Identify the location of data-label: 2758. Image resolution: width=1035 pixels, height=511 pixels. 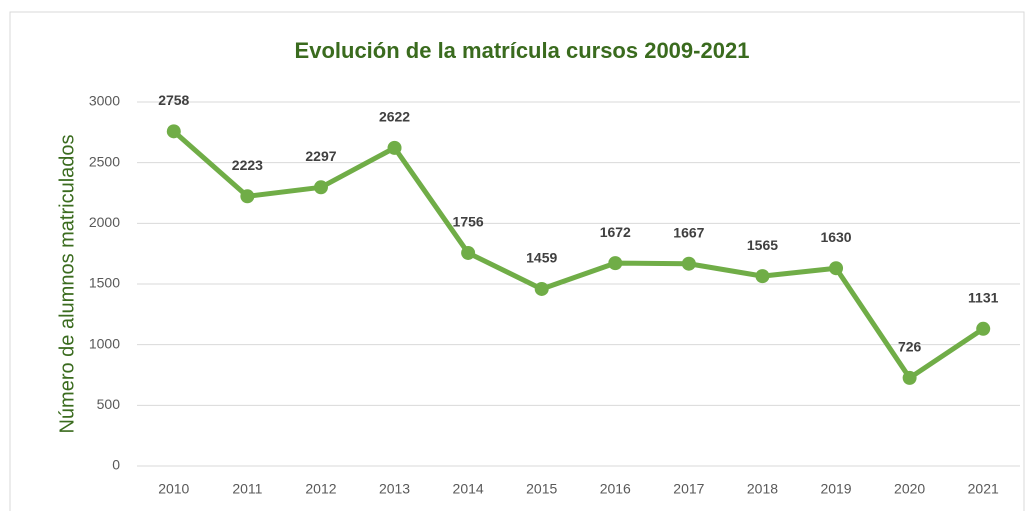
(173, 100).